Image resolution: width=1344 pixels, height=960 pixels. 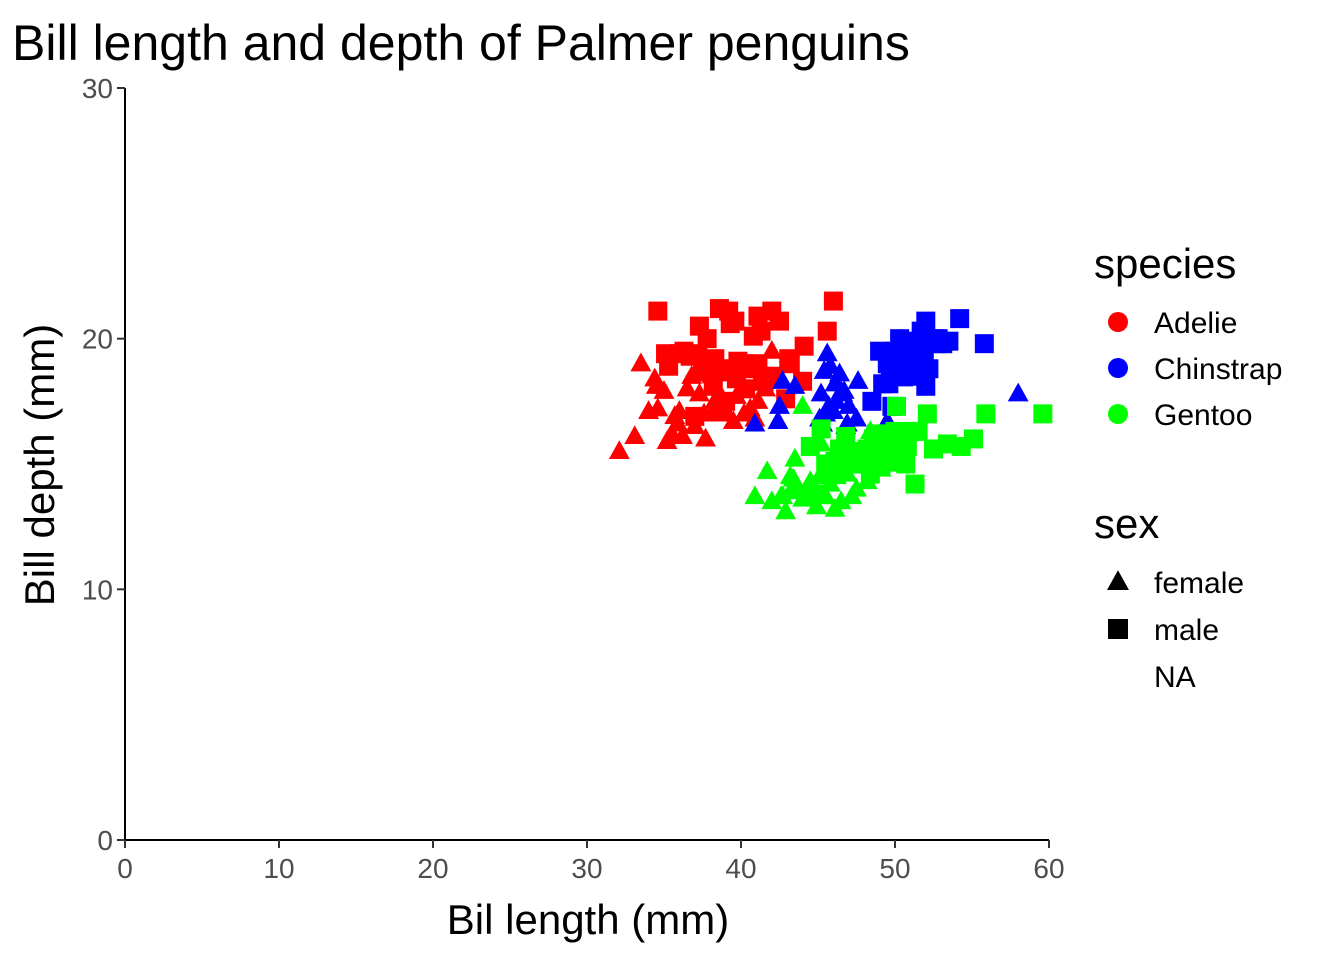 I want to click on y-tick-label: 0, so click(x=105, y=840).